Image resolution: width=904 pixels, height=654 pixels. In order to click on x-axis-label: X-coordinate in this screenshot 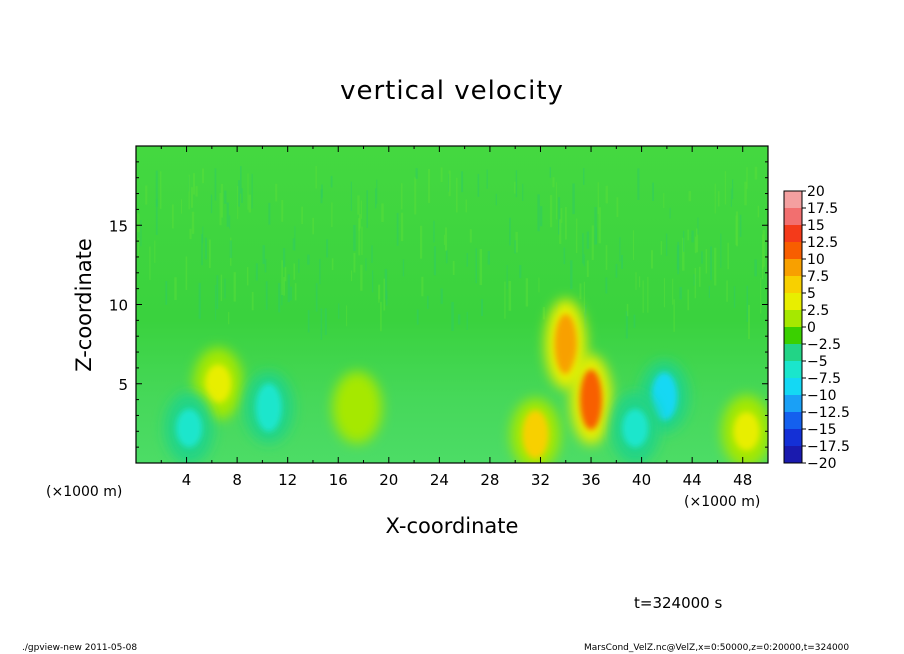, I will do `click(452, 526)`.